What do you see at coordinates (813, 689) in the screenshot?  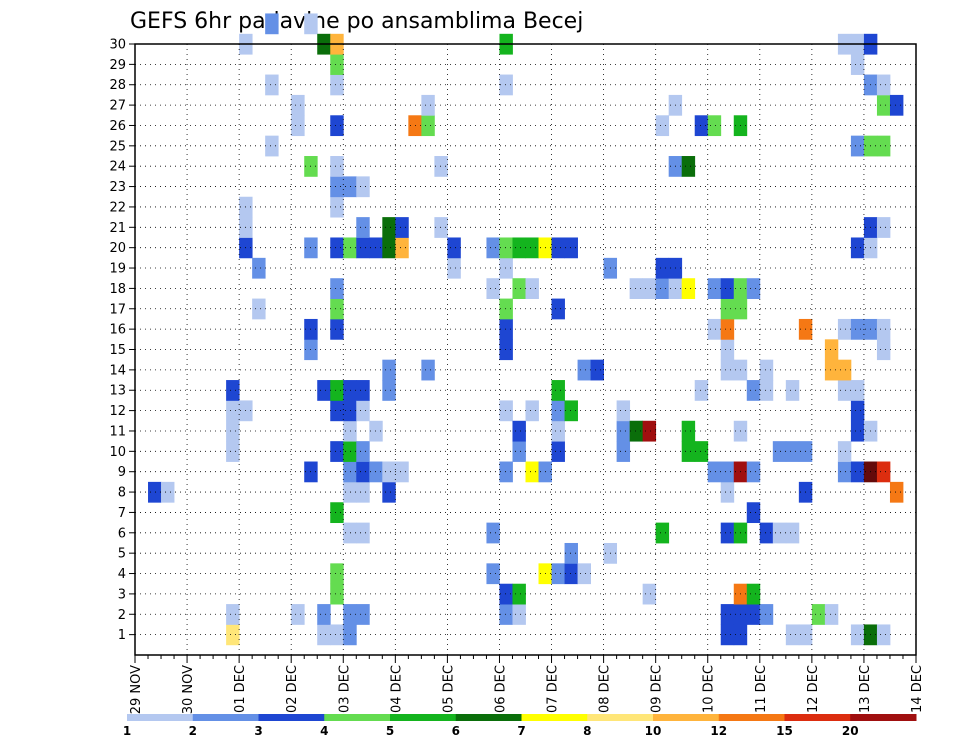 I see `x-tick-label: 12 DEC` at bounding box center [813, 689].